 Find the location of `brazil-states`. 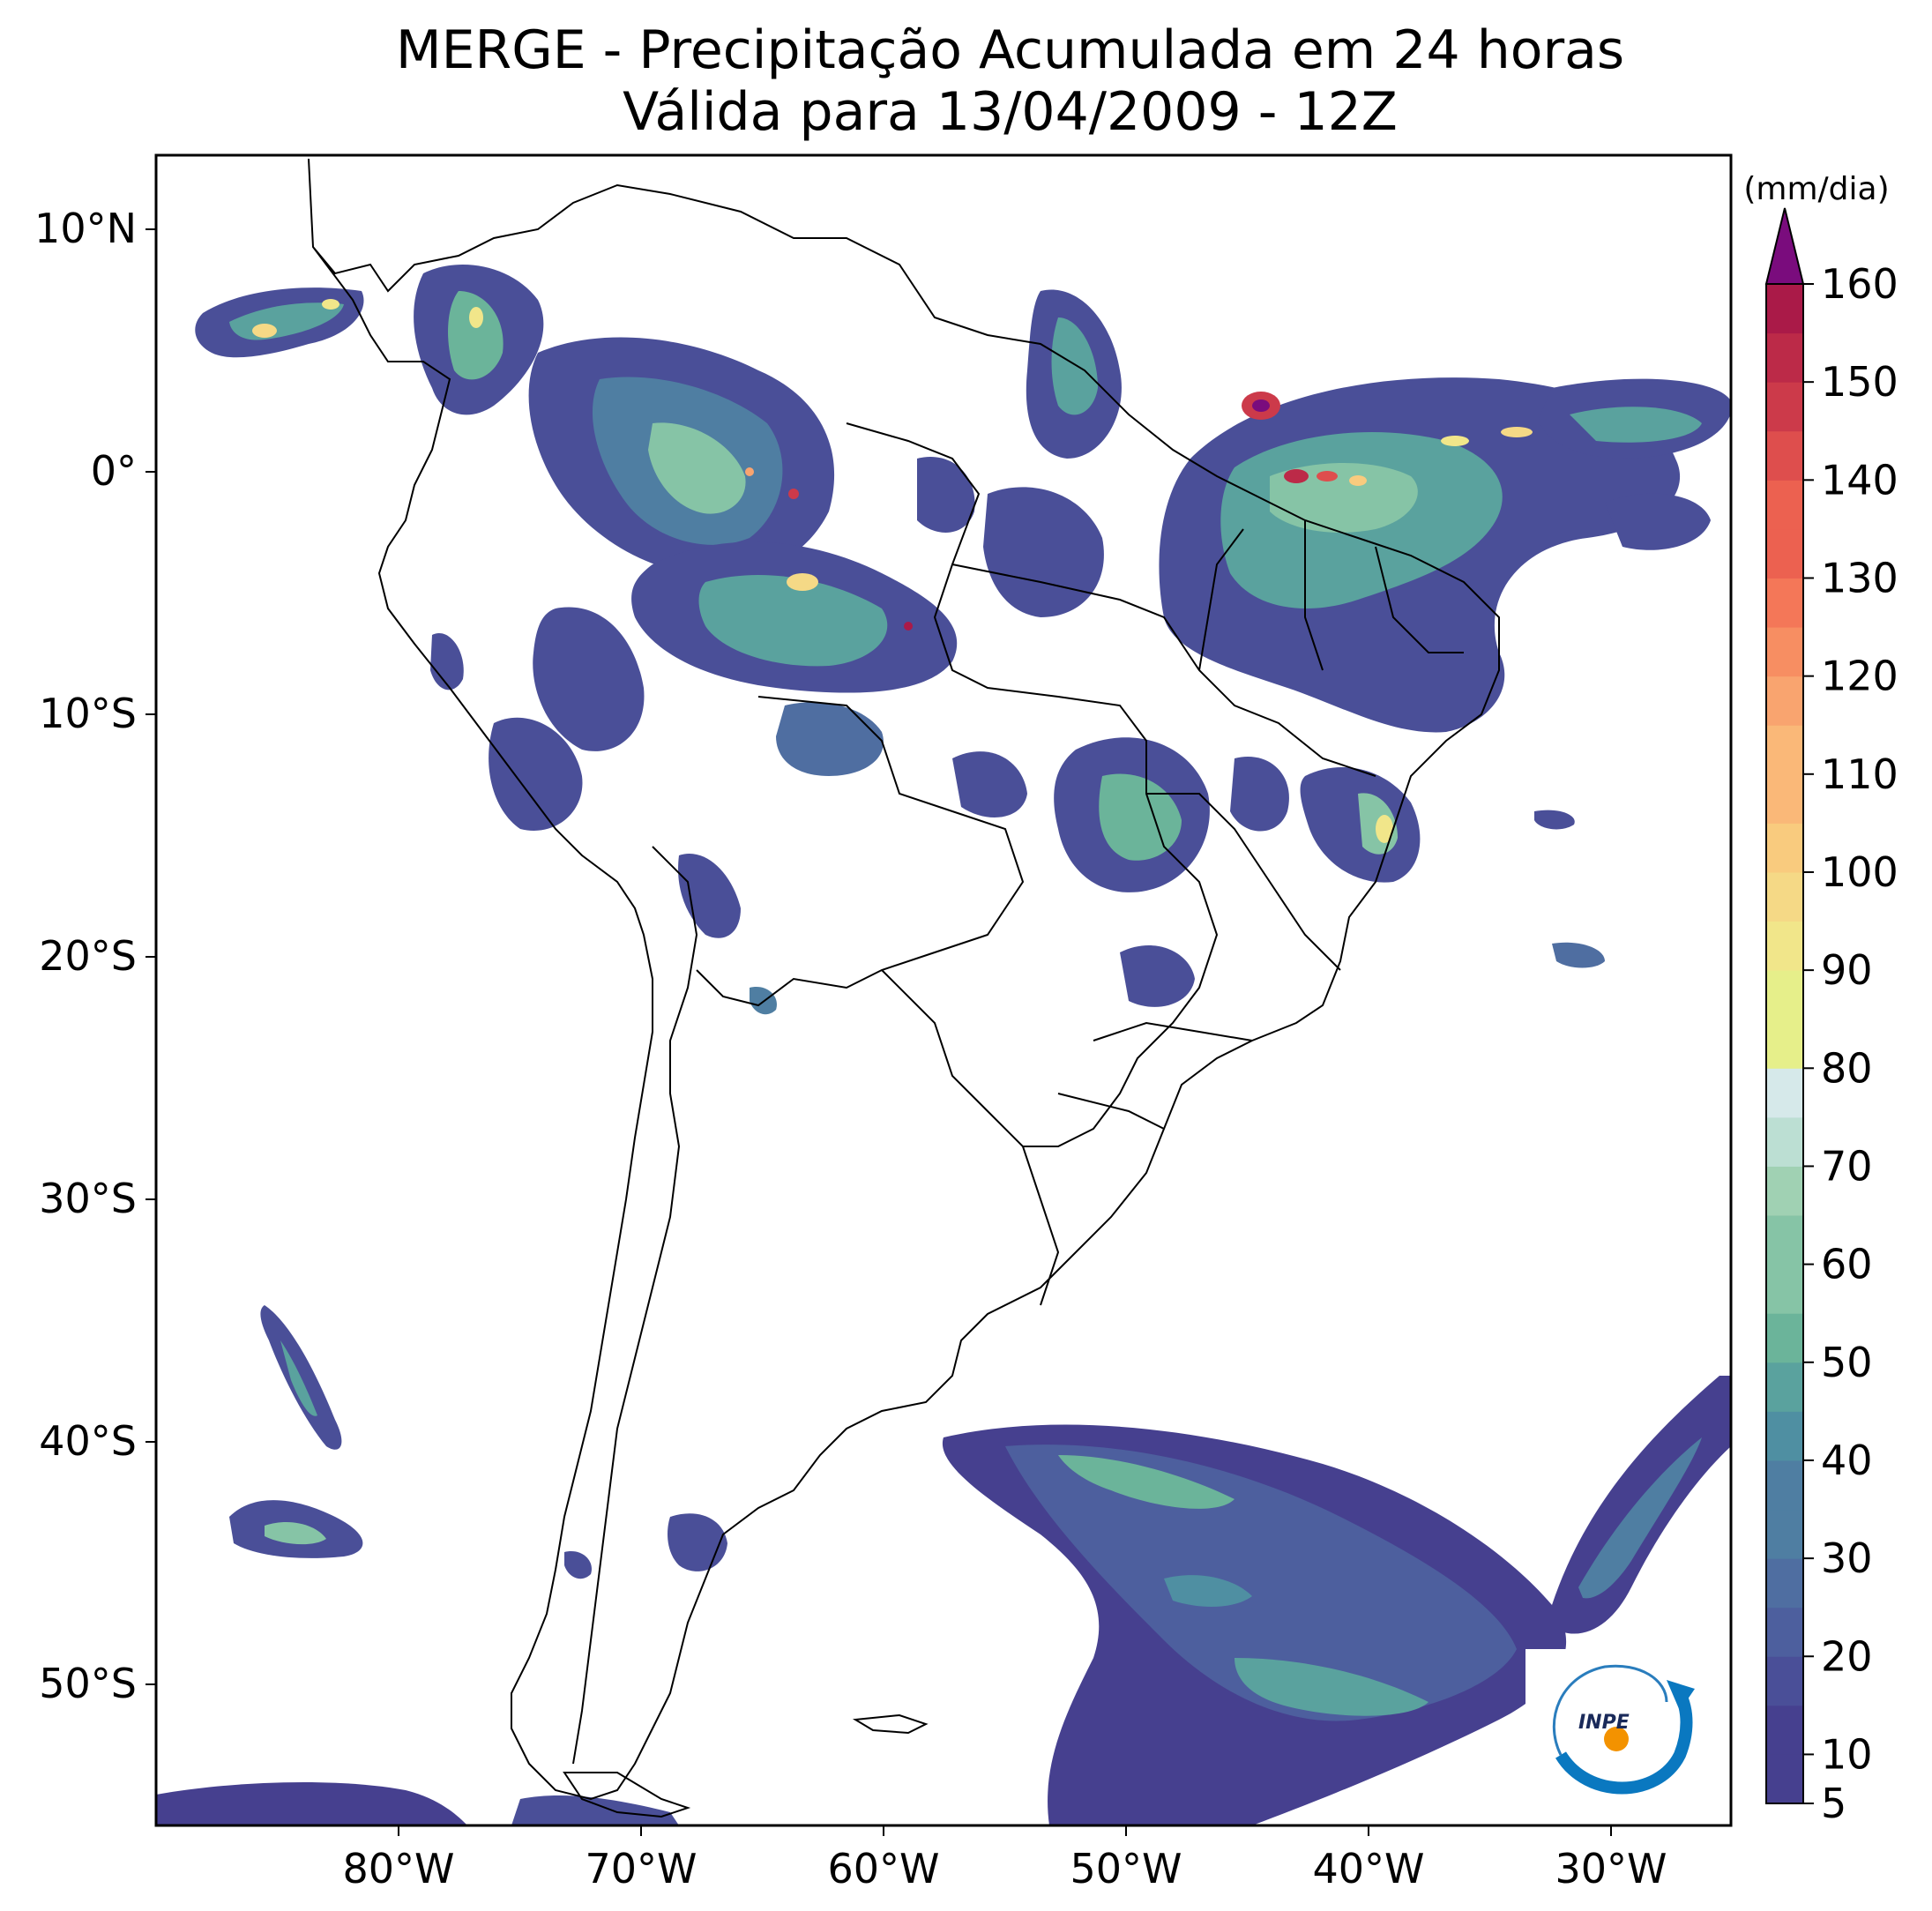

brazil-states is located at coordinates (1207, 825).